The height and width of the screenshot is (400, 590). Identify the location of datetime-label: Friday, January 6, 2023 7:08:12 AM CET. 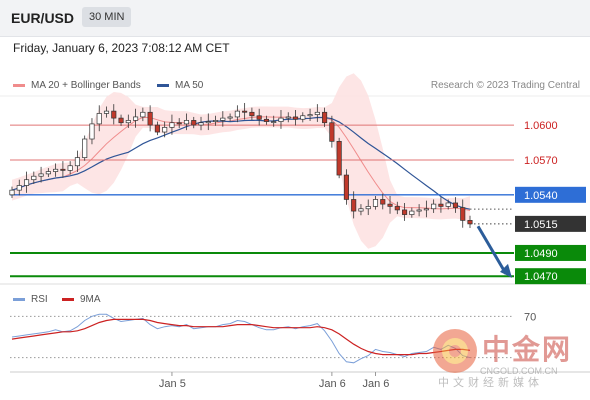
(121, 48).